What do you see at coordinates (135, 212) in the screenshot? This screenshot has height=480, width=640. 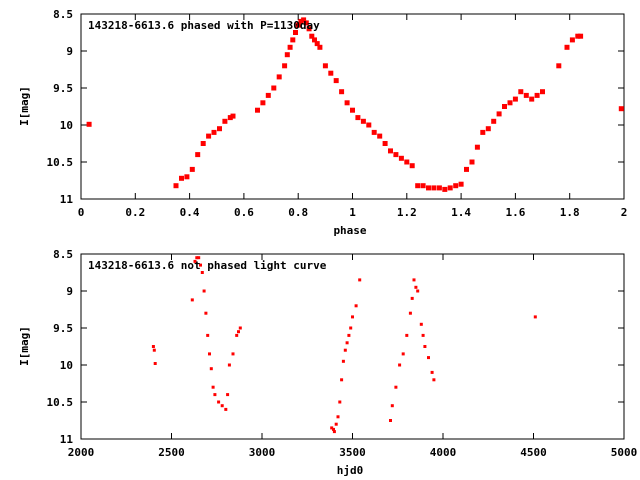 I see `x-tick-label: 0.2` at bounding box center [135, 212].